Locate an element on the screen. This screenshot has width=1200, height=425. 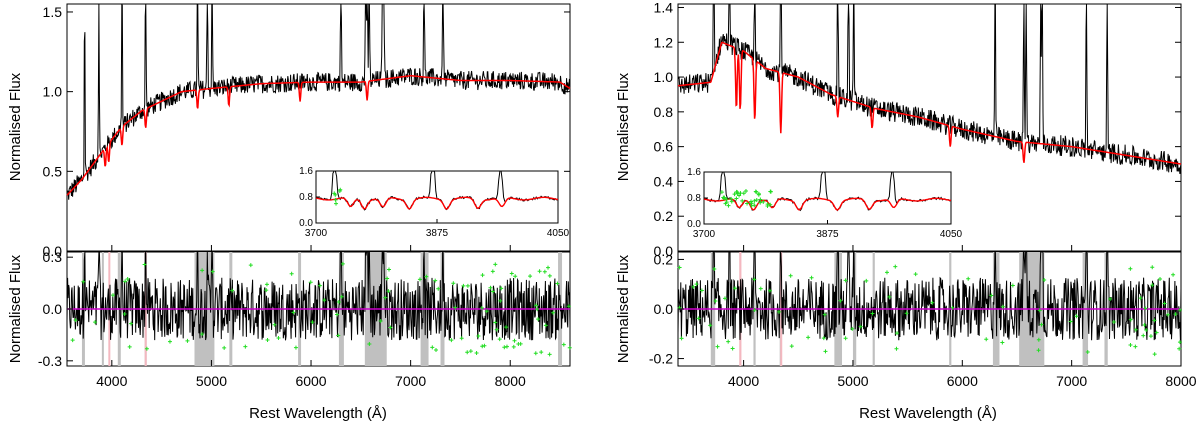
left-inset-plot: 0.0 0.8 1.6 3700 3875 4050 is located at coordinates (434, 202).